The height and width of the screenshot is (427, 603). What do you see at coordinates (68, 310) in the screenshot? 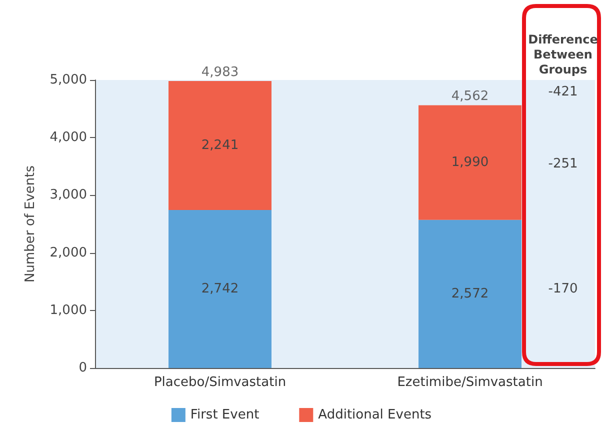
I see `y-tick-label: 1,000` at bounding box center [68, 310].